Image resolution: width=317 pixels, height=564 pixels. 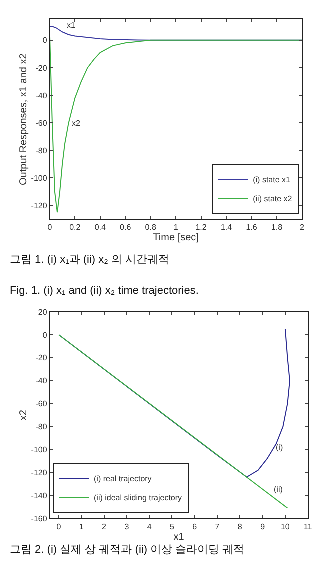 I want to click on x-axis-title: Time [sec], so click(x=176, y=238).